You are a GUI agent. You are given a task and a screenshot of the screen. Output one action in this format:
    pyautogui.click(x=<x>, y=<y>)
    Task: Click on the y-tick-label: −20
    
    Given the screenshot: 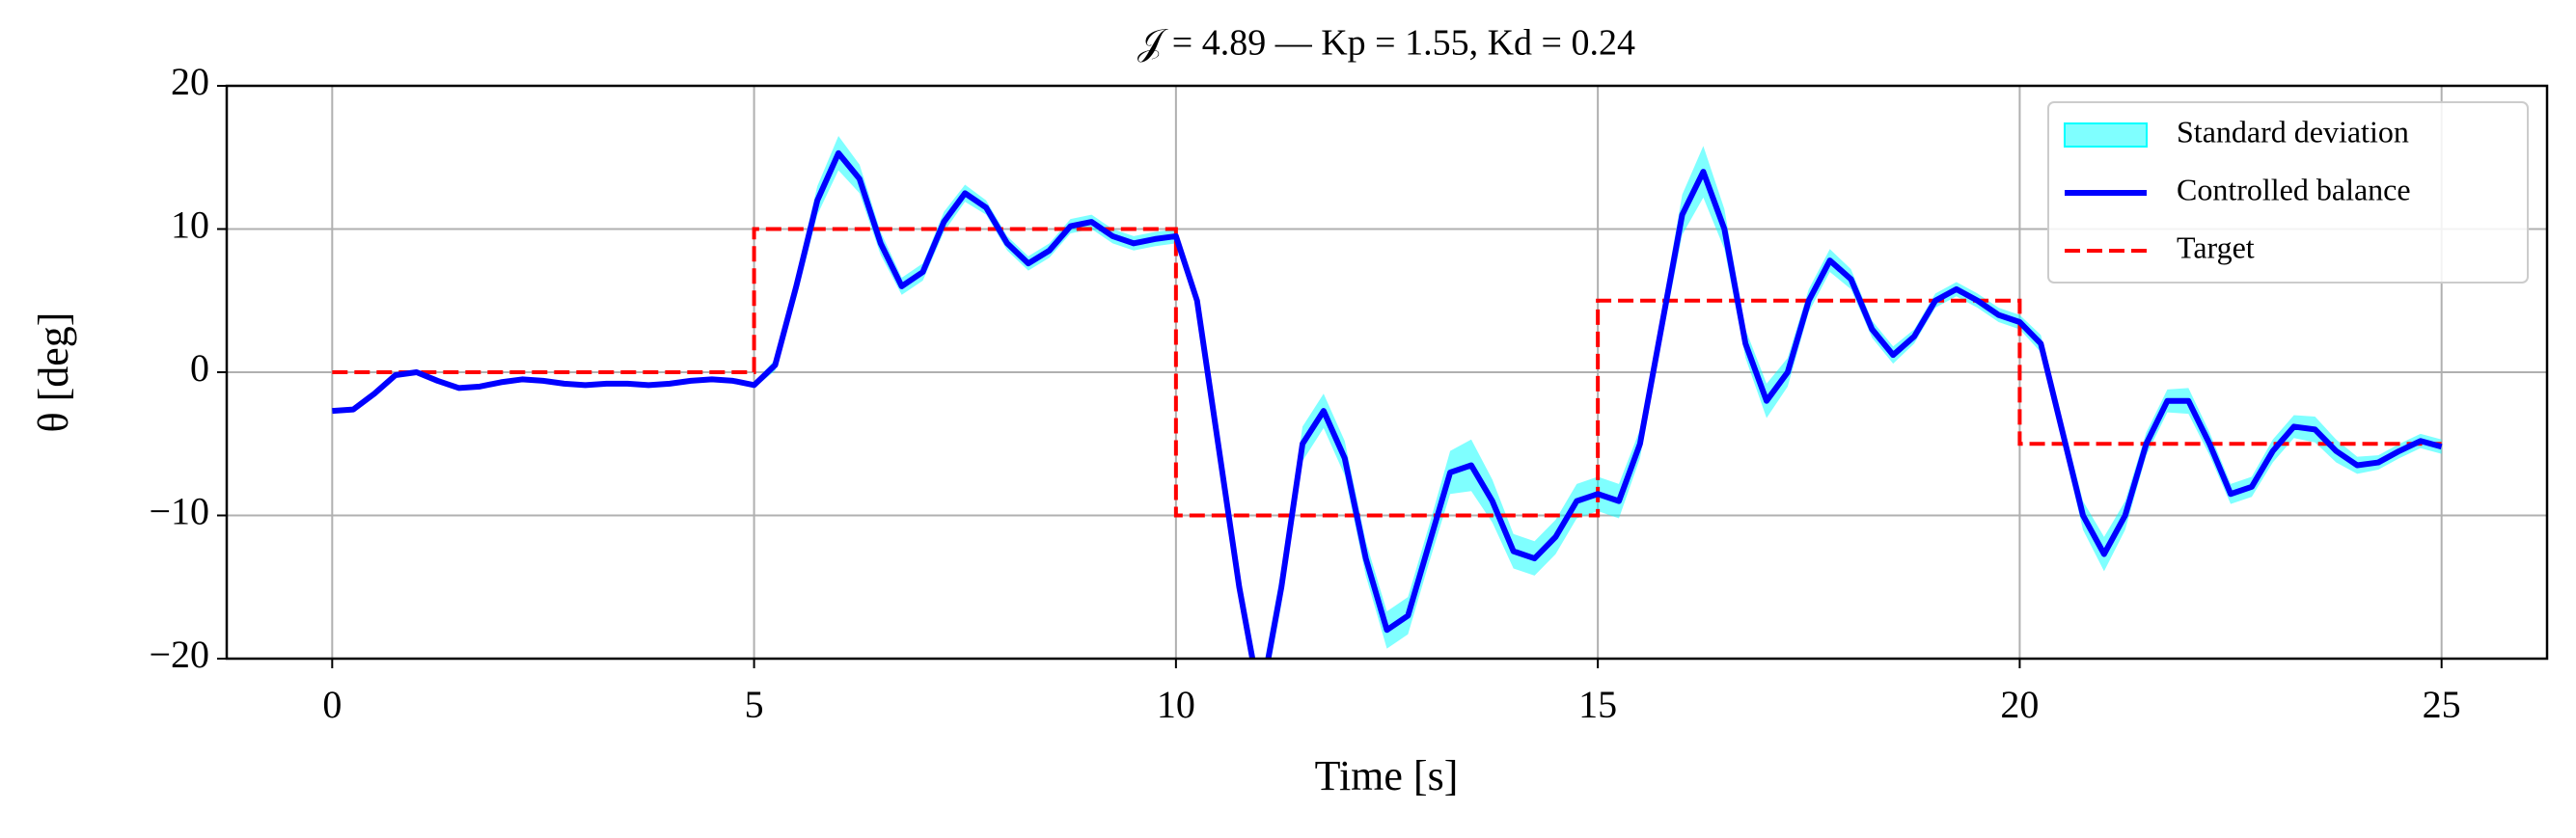 What is the action you would take?
    pyautogui.click(x=179, y=654)
    